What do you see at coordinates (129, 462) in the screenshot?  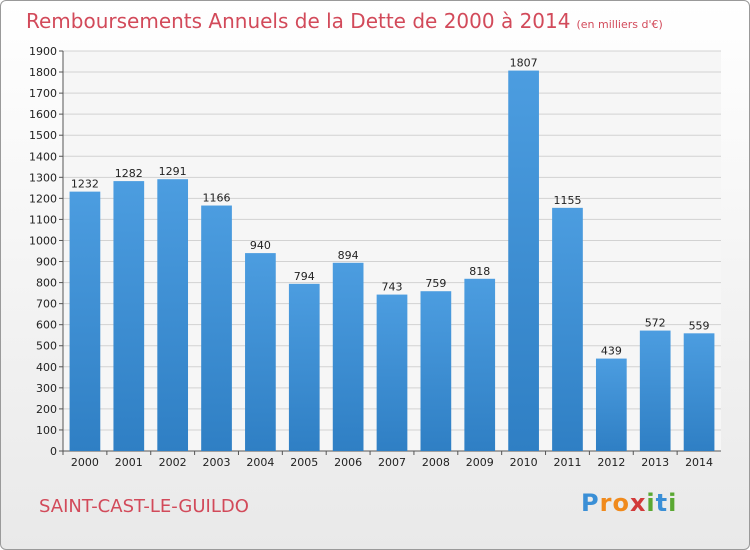 I see `x-tick-label: 2001` at bounding box center [129, 462].